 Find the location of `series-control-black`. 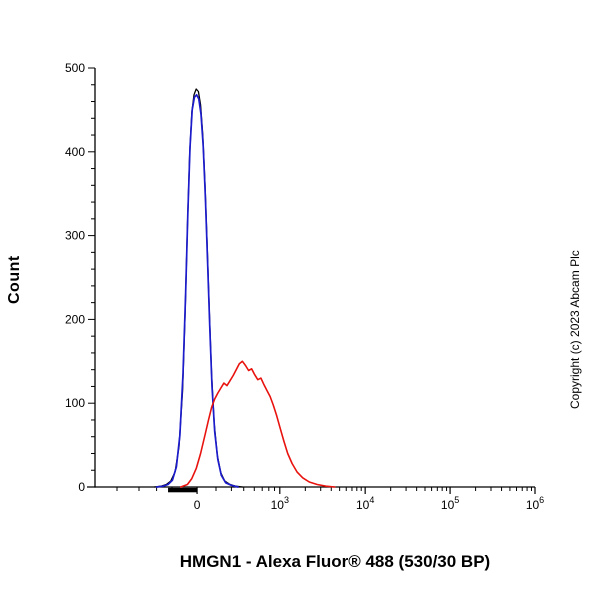

series-control-black is located at coordinates (198, 288).